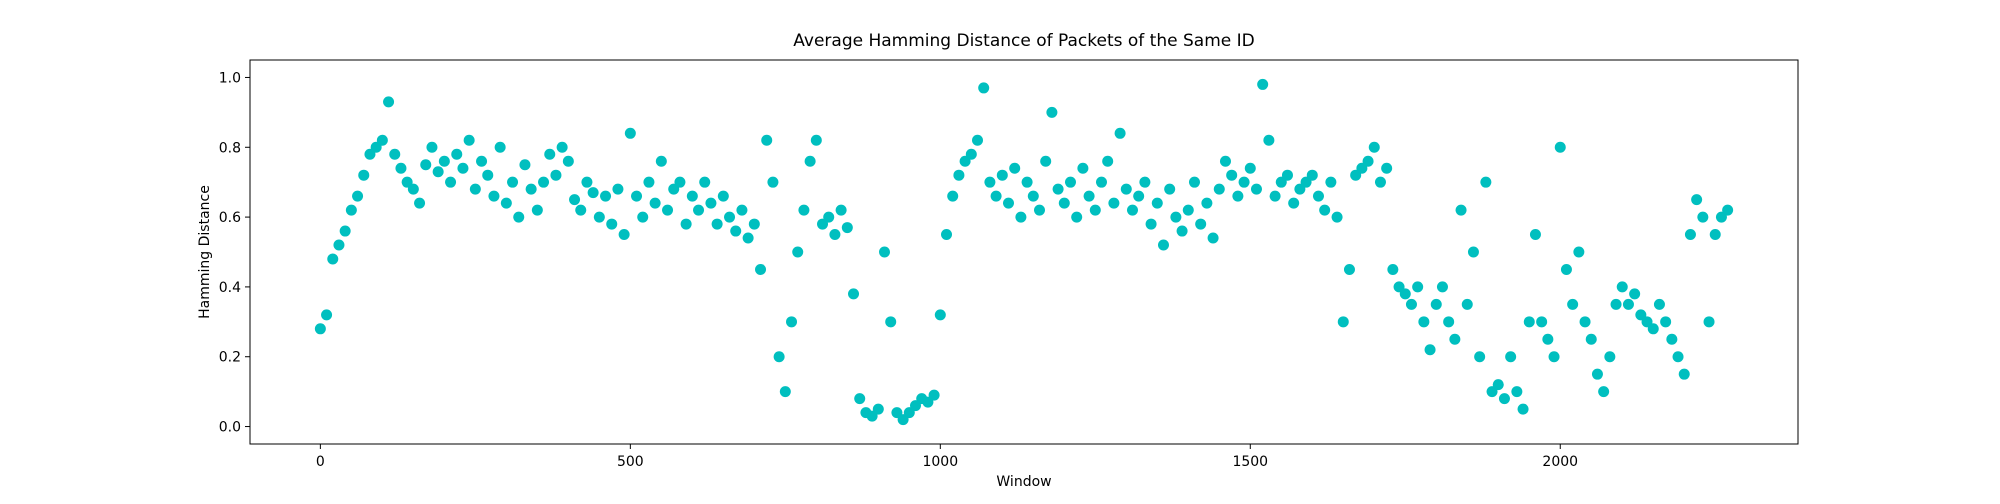 Image resolution: width=2000 pixels, height=504 pixels. Describe the element at coordinates (630, 462) in the screenshot. I see `x-tick-label: 500` at that location.